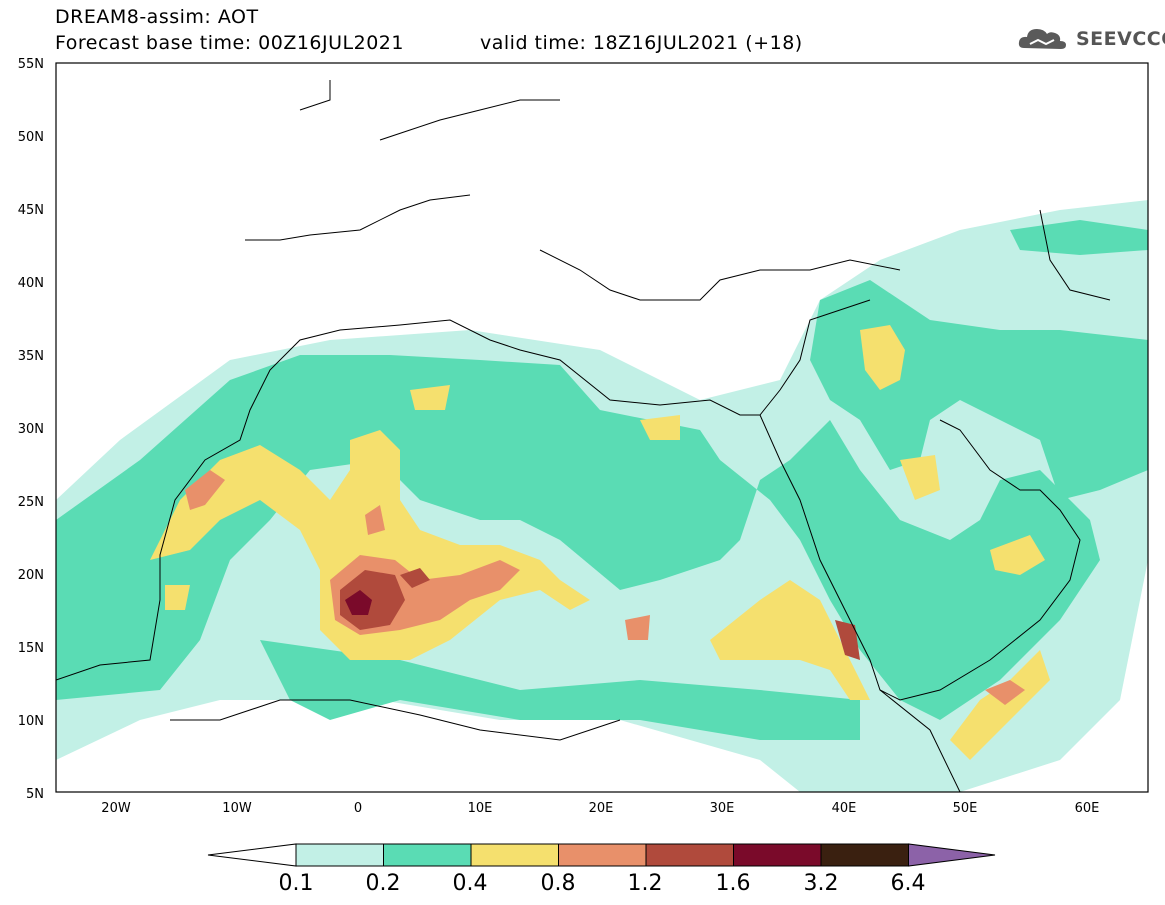  I want to click on chart-title: DREAM8-assim: AOT, so click(157, 17).